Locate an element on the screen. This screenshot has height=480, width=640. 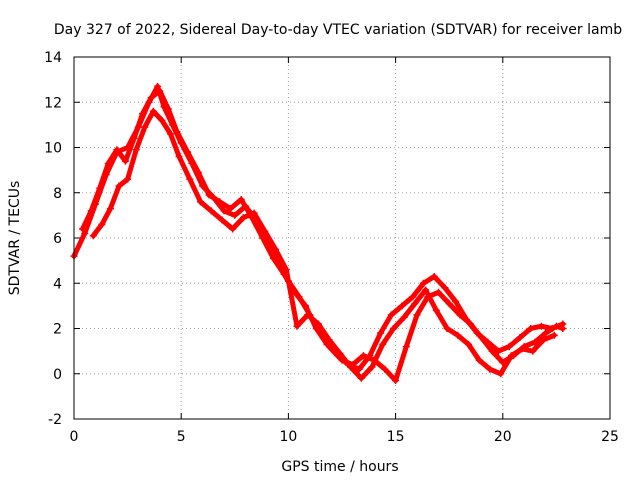
y-tick-label: 8 is located at coordinates (57, 194).